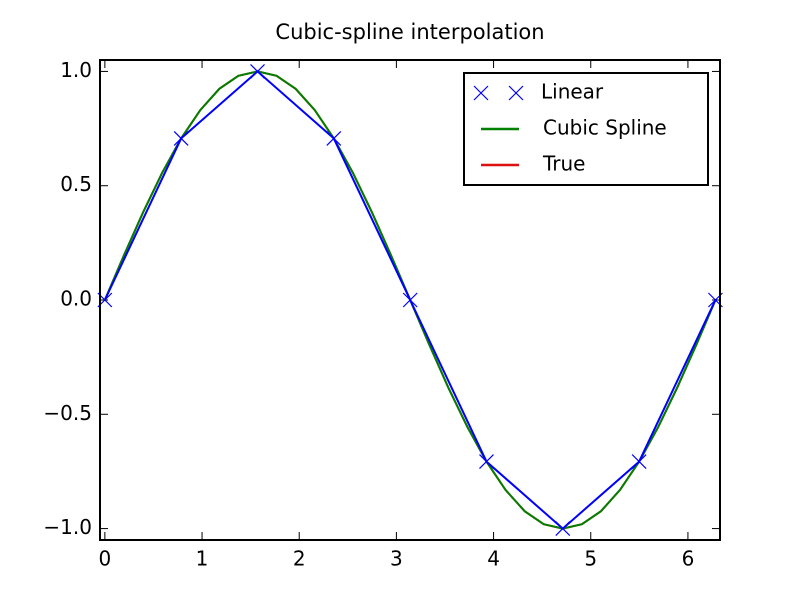  What do you see at coordinates (67, 413) in the screenshot?
I see `y-tick-label: −0.5` at bounding box center [67, 413].